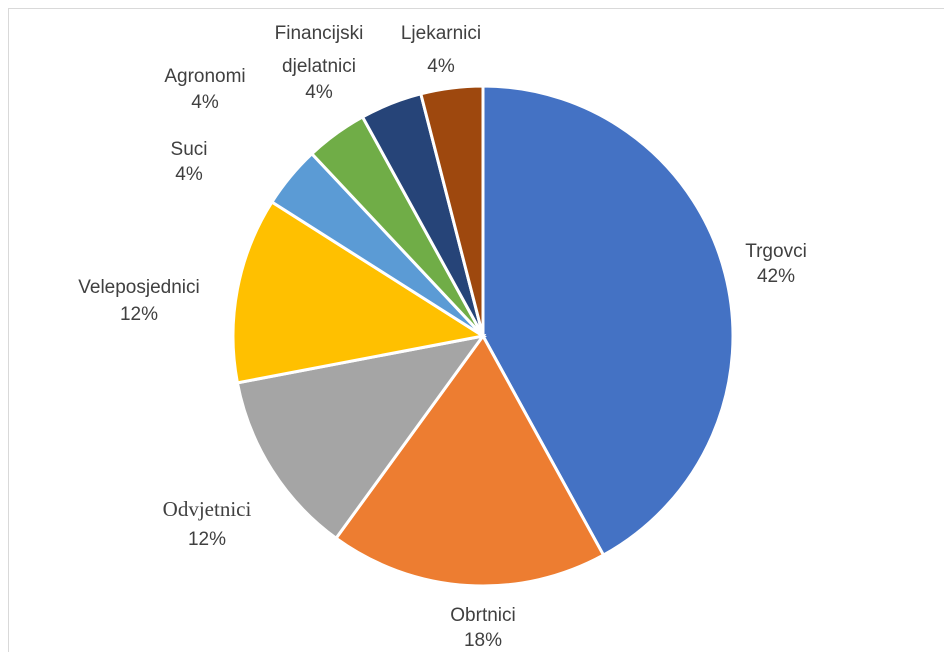  I want to click on label-financijski-value: 4%, so click(319, 92).